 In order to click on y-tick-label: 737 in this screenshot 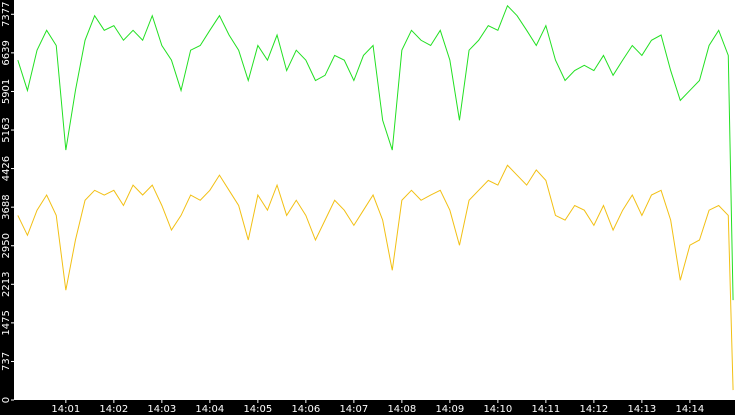, I will do `click(6, 361)`.